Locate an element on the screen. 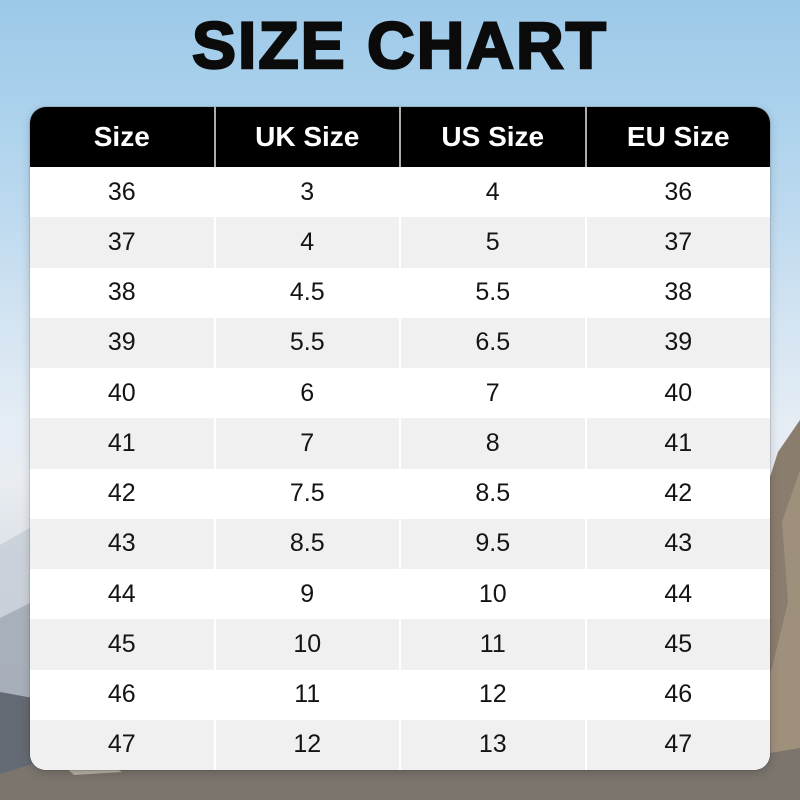 The width and height of the screenshot is (800, 800). cell-eu-size: 47 is located at coordinates (677, 744).